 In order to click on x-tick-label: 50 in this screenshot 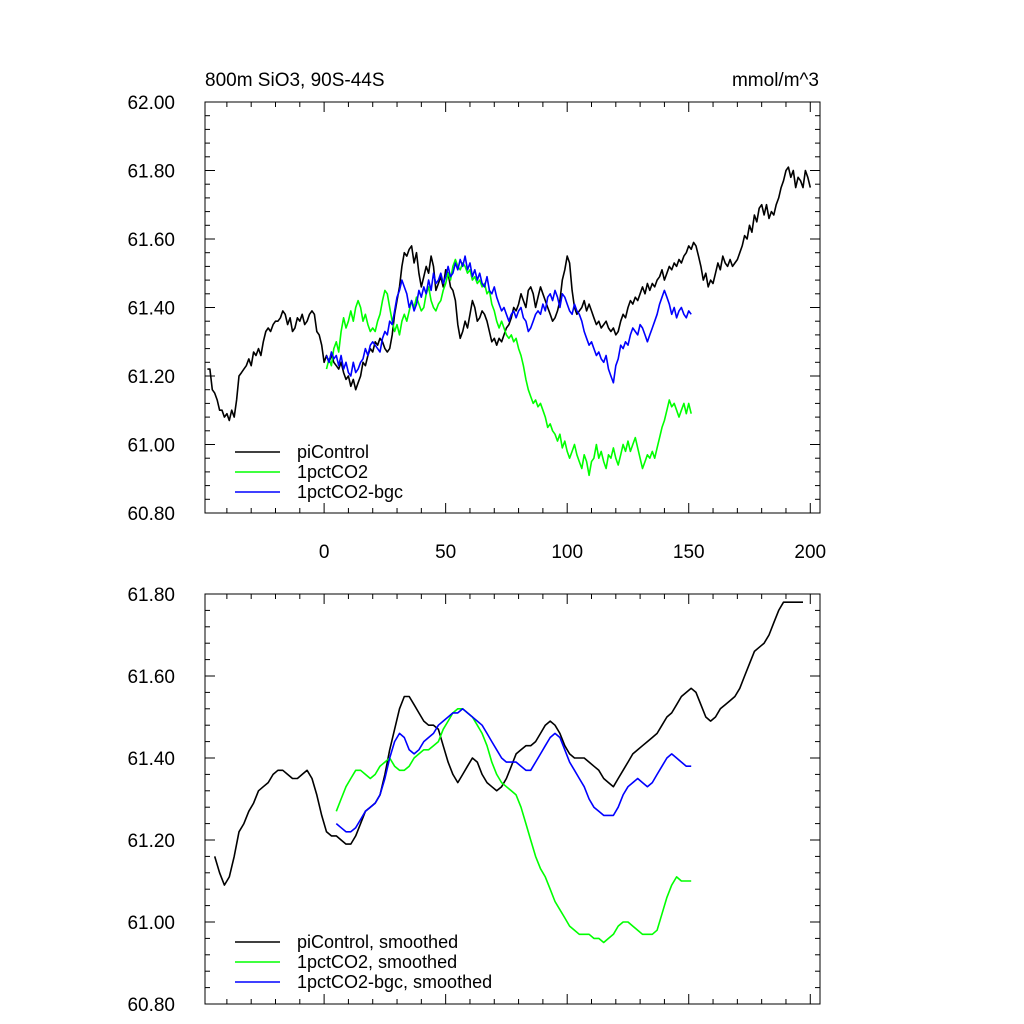, I will do `click(445, 552)`.